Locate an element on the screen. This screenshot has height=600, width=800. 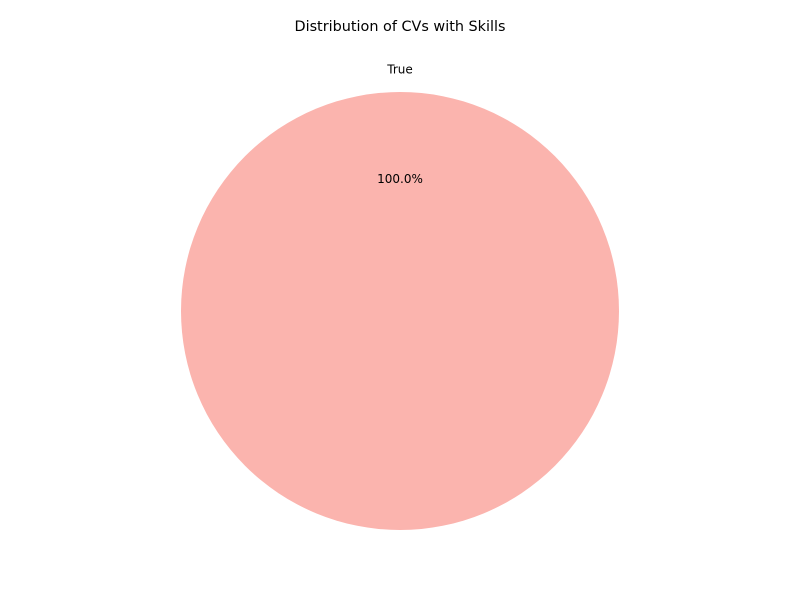
chart-title: Distribution of CVs with Skills is located at coordinates (399, 27).